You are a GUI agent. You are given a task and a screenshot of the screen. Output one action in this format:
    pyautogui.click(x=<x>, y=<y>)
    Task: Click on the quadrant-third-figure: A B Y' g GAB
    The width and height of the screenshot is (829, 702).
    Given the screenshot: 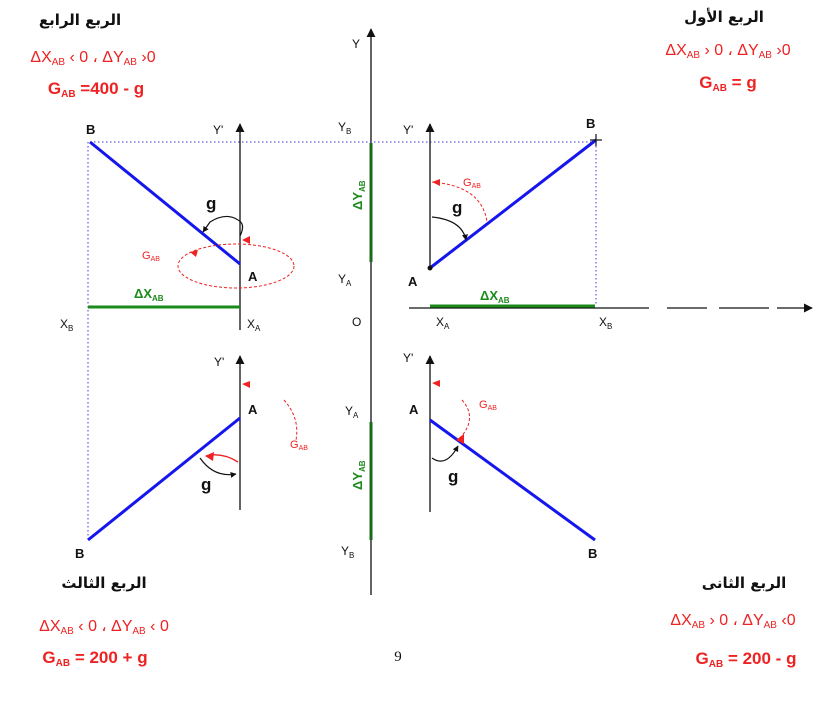 What is the action you would take?
    pyautogui.click(x=191, y=458)
    